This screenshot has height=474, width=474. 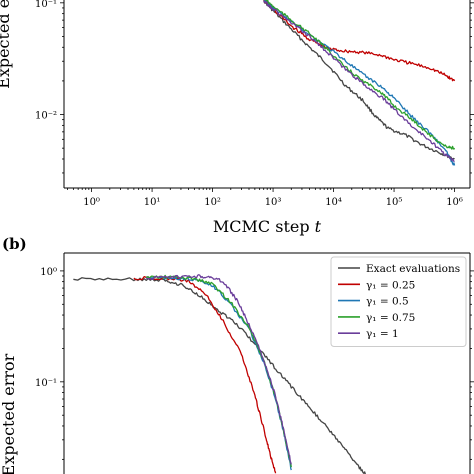 What do you see at coordinates (91, 202) in the screenshot?
I see `x-tick-label: 10⁰` at bounding box center [91, 202].